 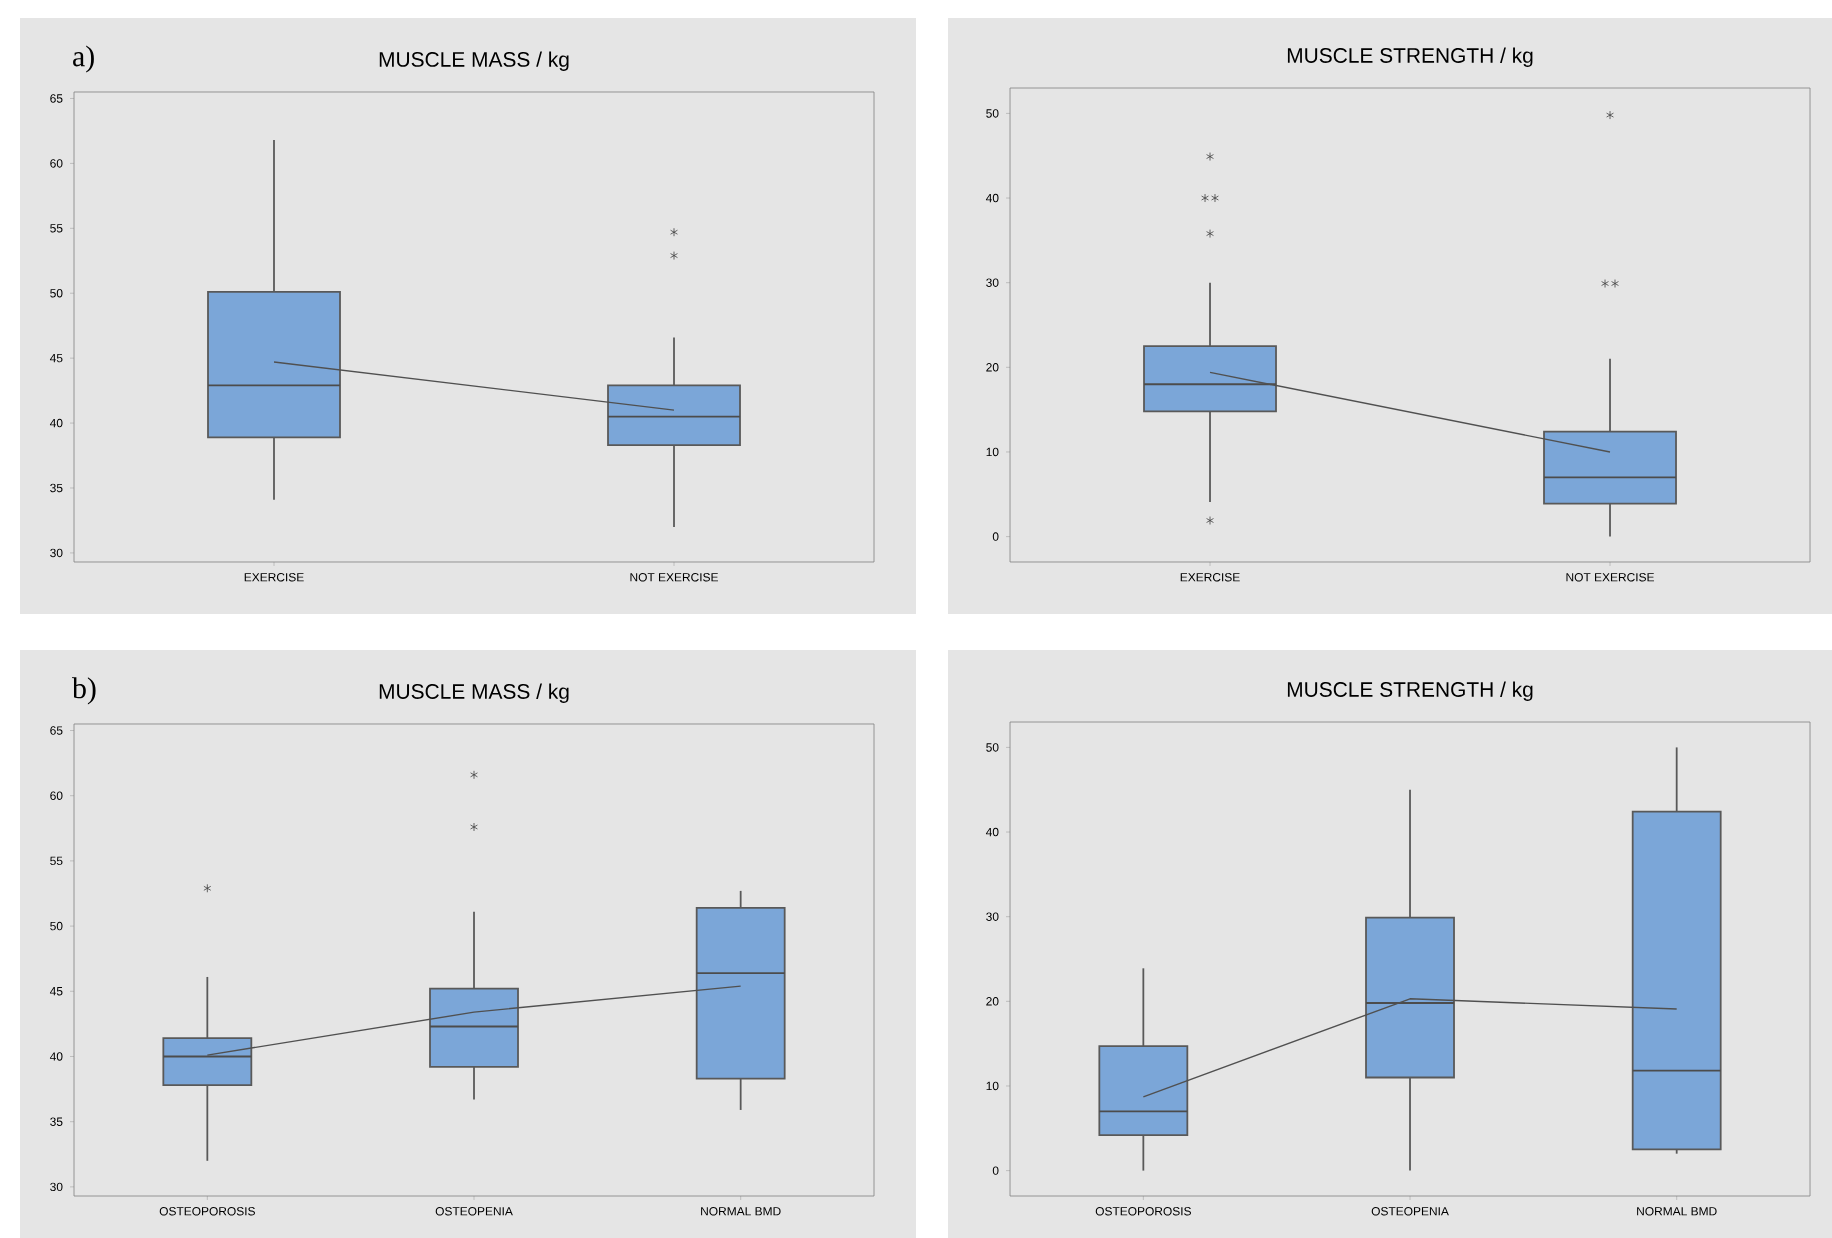 What do you see at coordinates (83, 691) in the screenshot?
I see `text: b)` at bounding box center [83, 691].